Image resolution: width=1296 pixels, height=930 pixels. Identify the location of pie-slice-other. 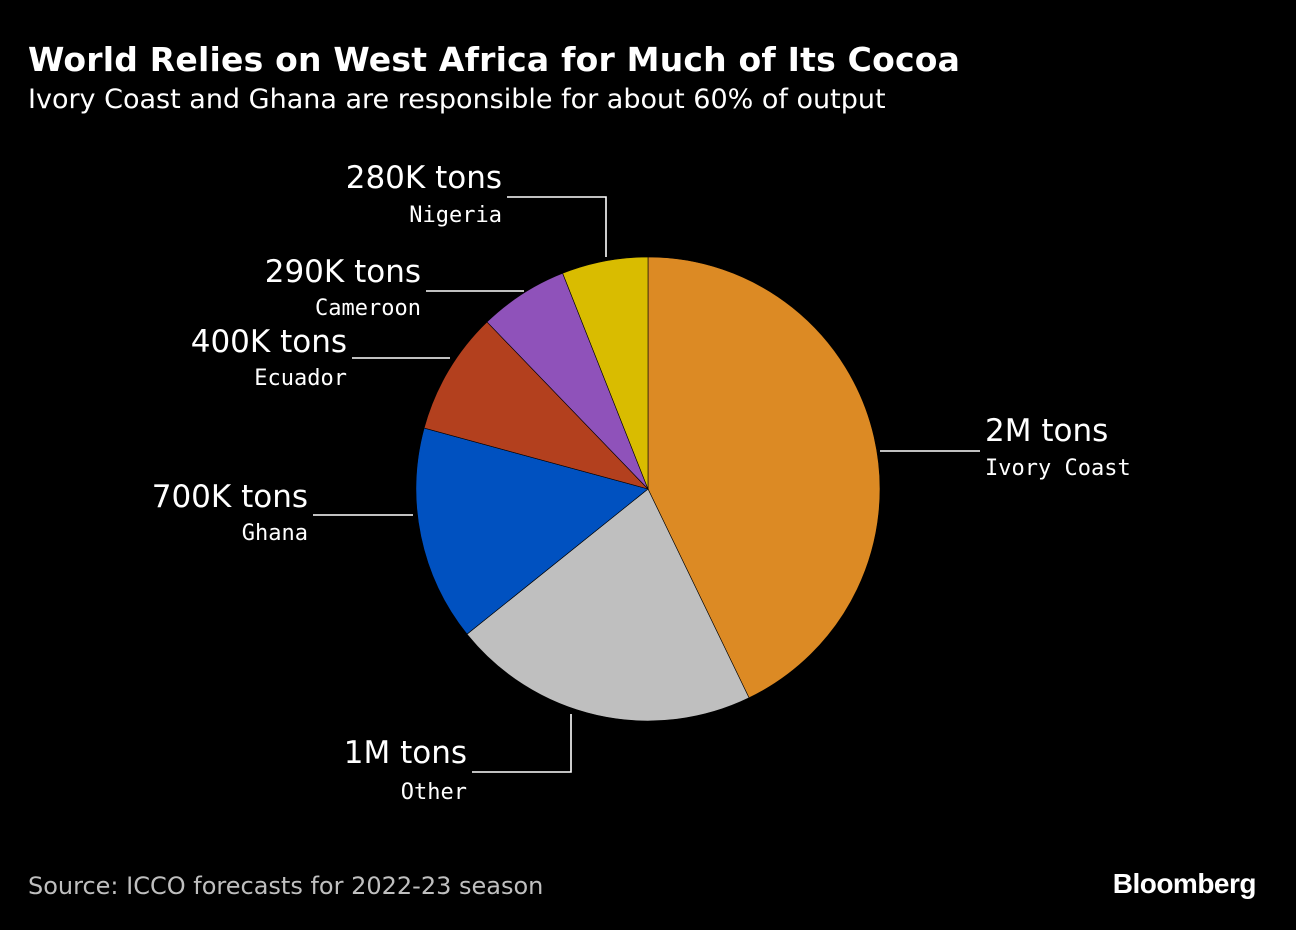
(608, 605).